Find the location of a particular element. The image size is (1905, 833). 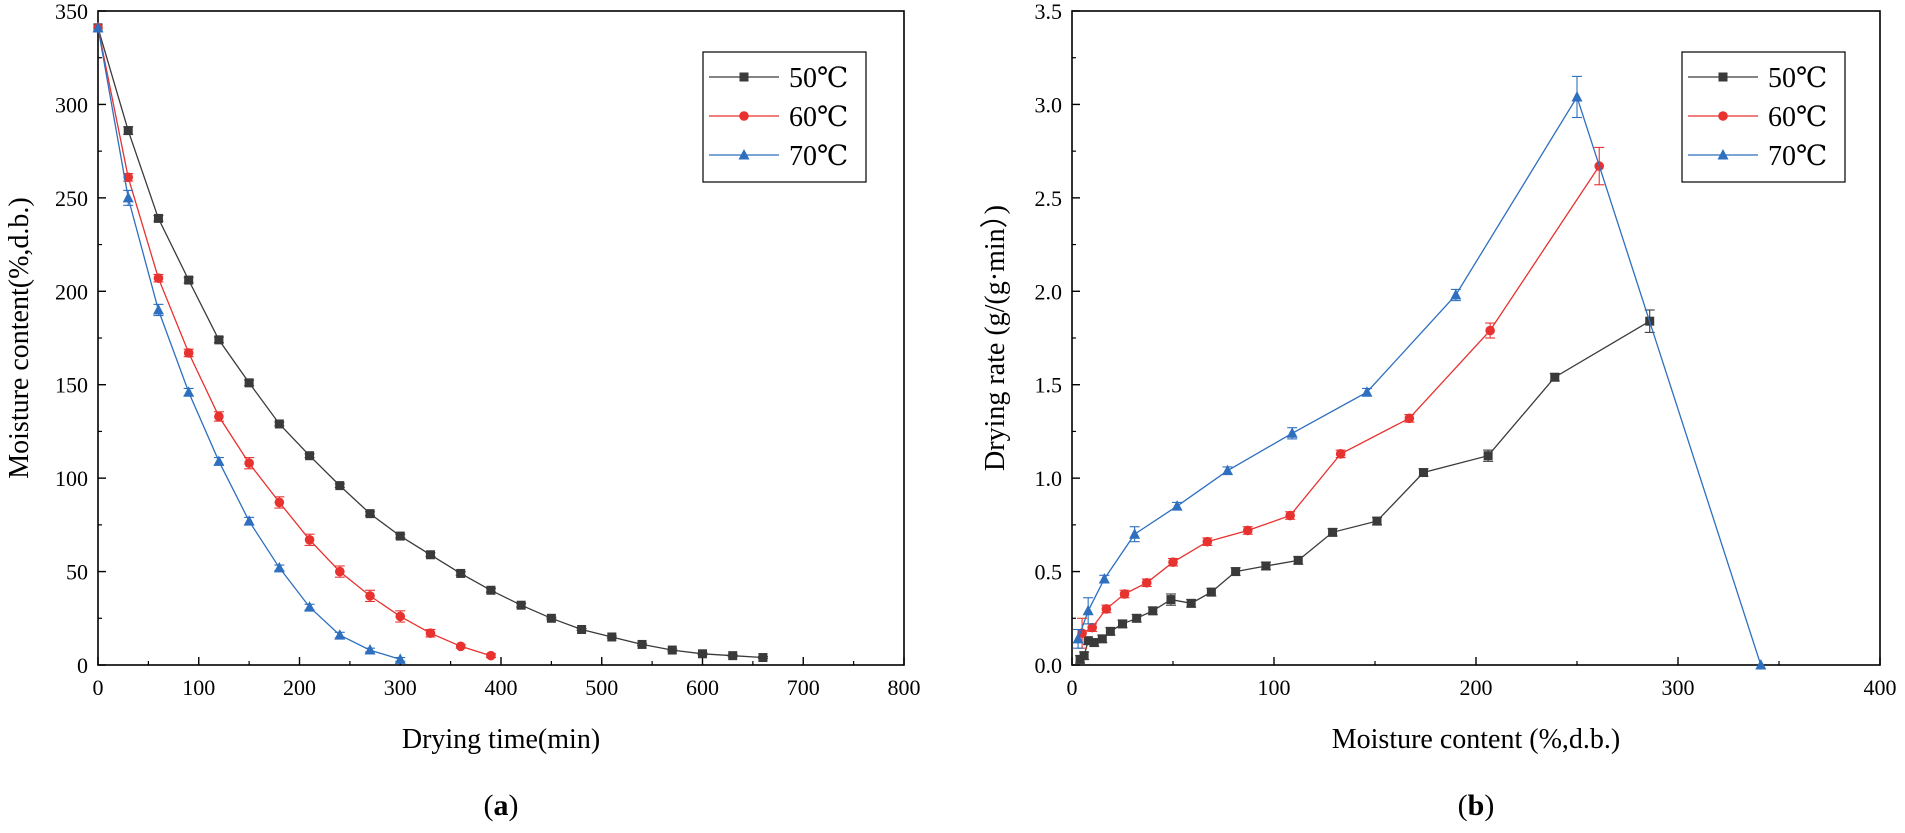

legend: 50℃ 60℃ 70℃ is located at coordinates (784, 117).